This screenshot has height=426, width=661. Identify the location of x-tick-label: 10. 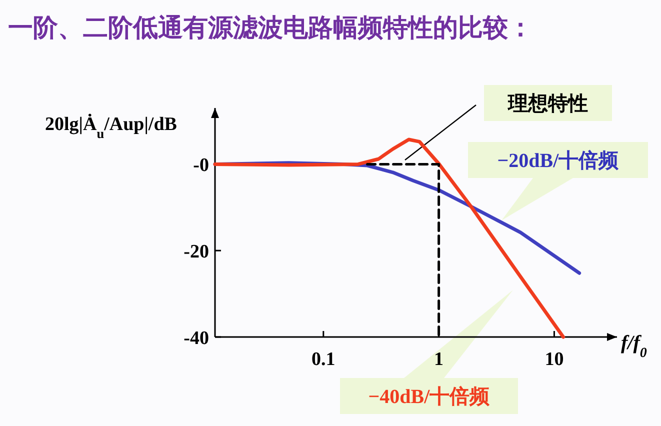
(554, 359).